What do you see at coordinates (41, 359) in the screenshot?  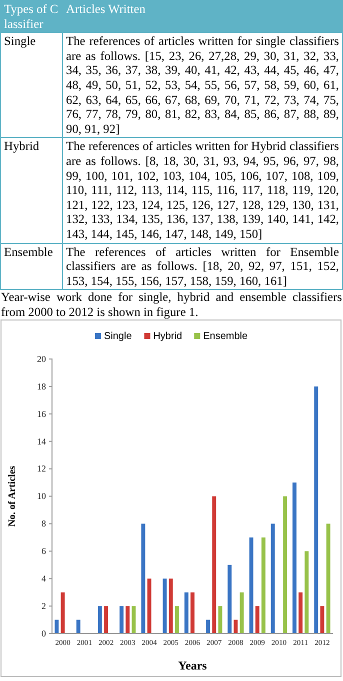 I see `y-tick-label: 20` at bounding box center [41, 359].